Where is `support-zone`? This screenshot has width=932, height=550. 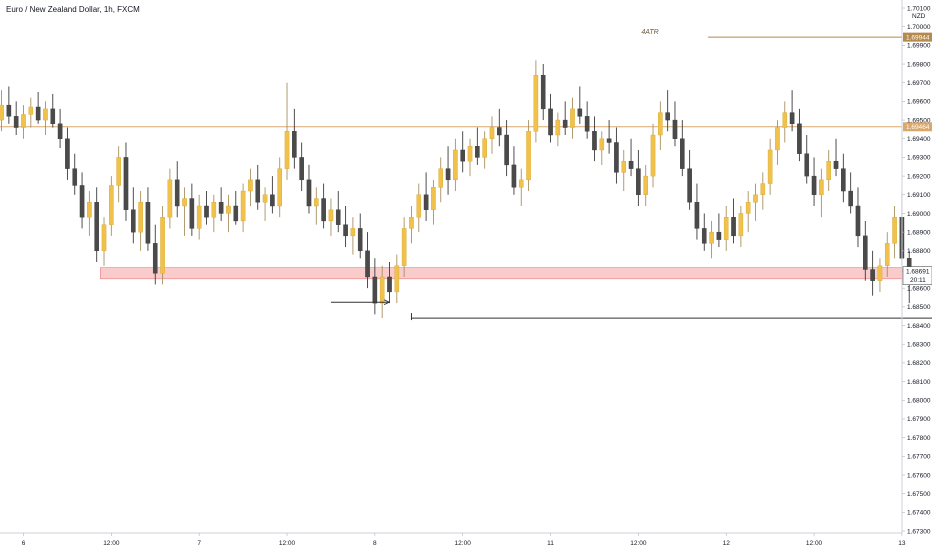
support-zone is located at coordinates (516, 273).